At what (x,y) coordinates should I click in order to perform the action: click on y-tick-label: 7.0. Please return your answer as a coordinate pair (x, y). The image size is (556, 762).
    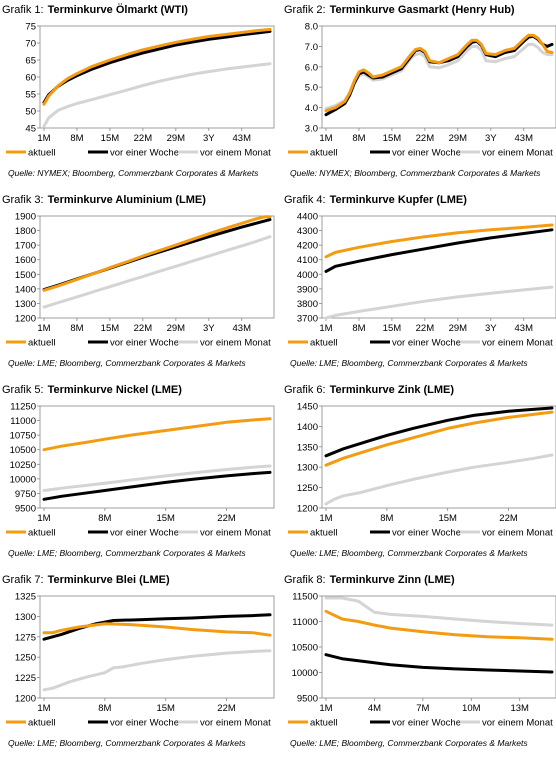
    Looking at the image, I should click on (311, 47).